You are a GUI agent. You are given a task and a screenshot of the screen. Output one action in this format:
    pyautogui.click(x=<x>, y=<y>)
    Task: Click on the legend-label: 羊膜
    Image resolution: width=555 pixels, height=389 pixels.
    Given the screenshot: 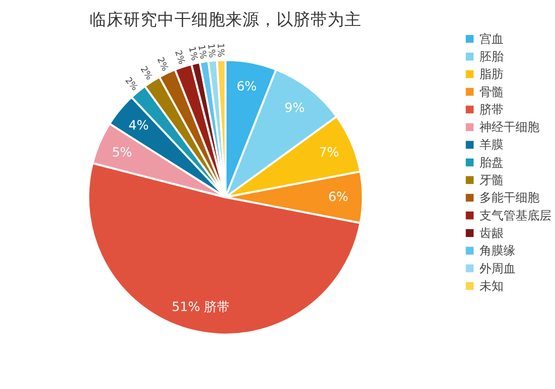 What is the action you would take?
    pyautogui.click(x=491, y=145)
    